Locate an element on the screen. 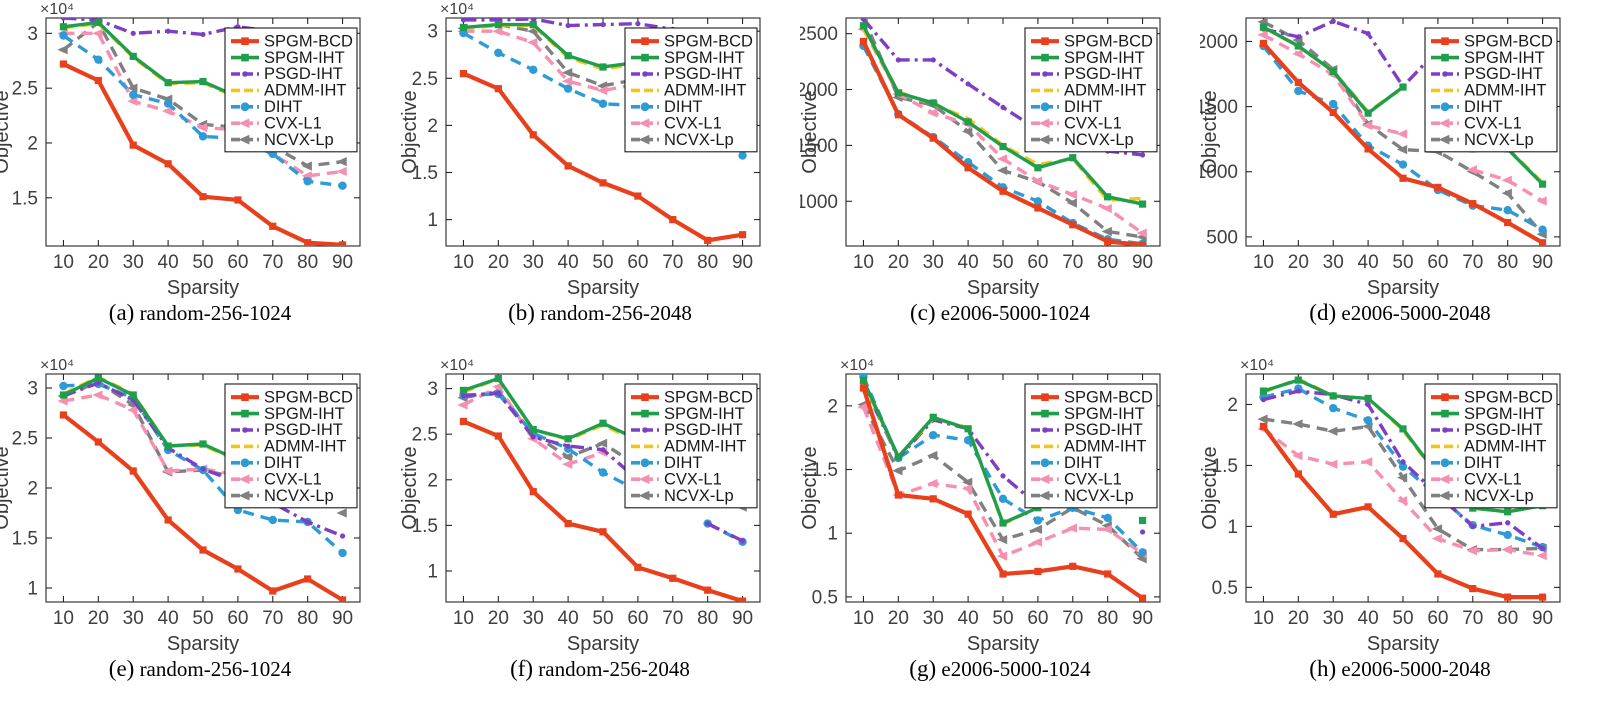  legend-label: SPGM-IHT is located at coordinates (1504, 414).